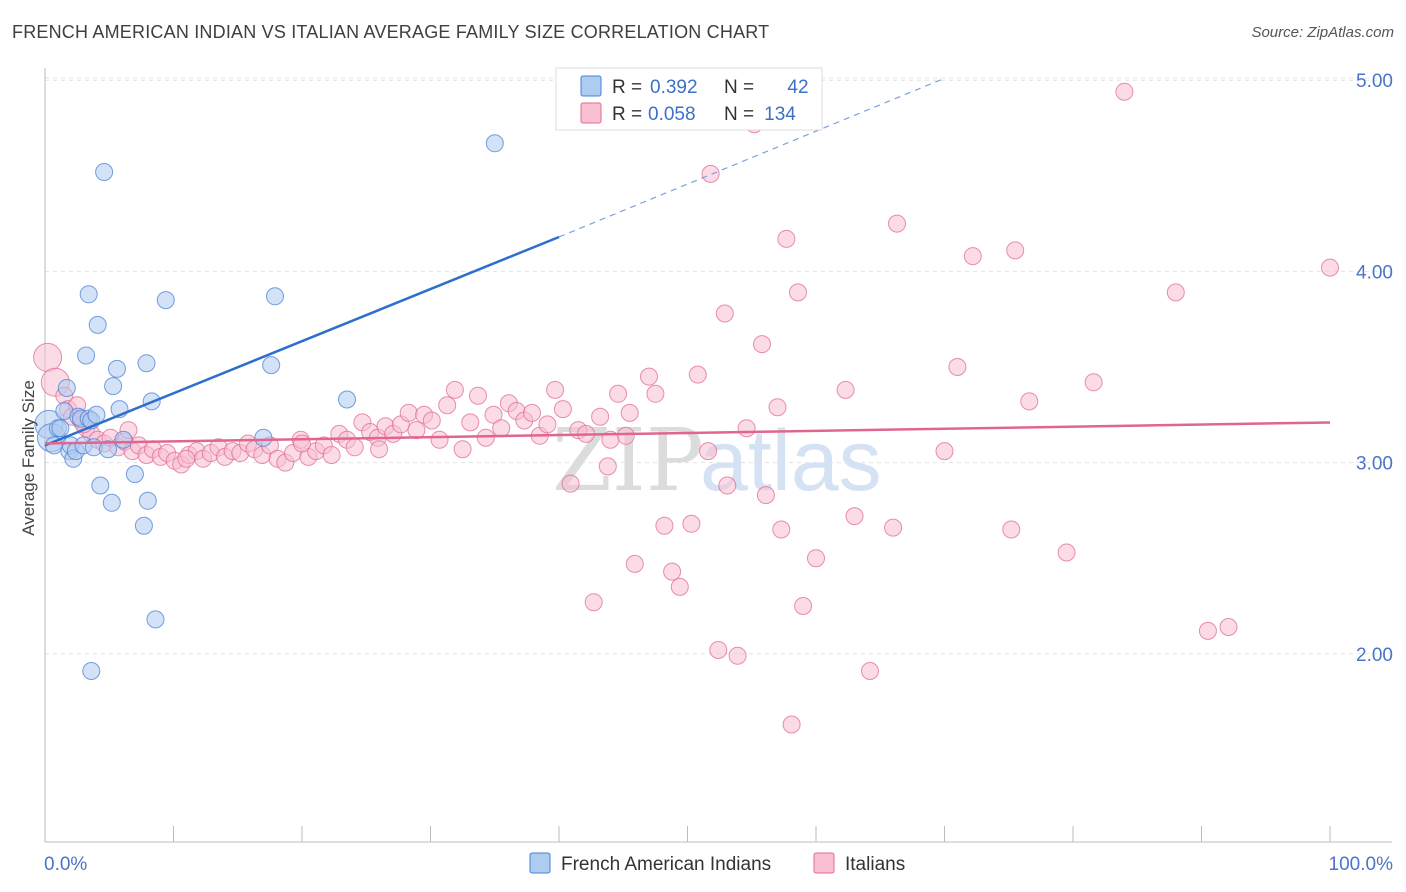  Describe the element at coordinates (674, 87) in the screenshot. I see `legend-r-value-1: 0.392` at that location.